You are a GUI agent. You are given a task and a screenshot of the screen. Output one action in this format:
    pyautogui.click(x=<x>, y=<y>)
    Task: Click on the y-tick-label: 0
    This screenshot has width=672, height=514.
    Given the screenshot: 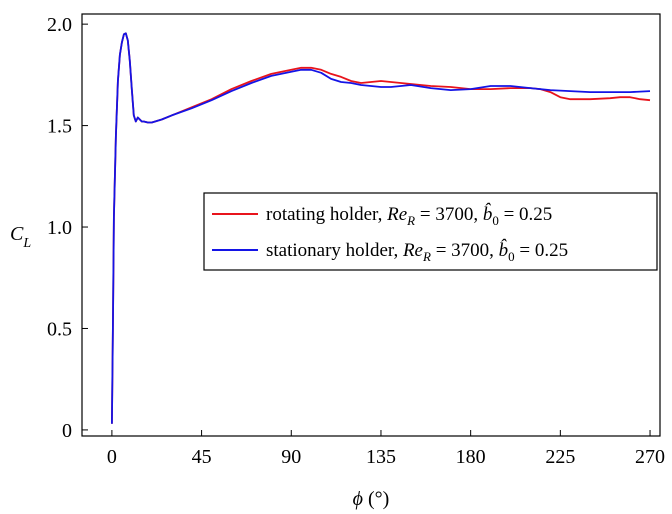 What is the action you would take?
    pyautogui.click(x=67, y=431)
    